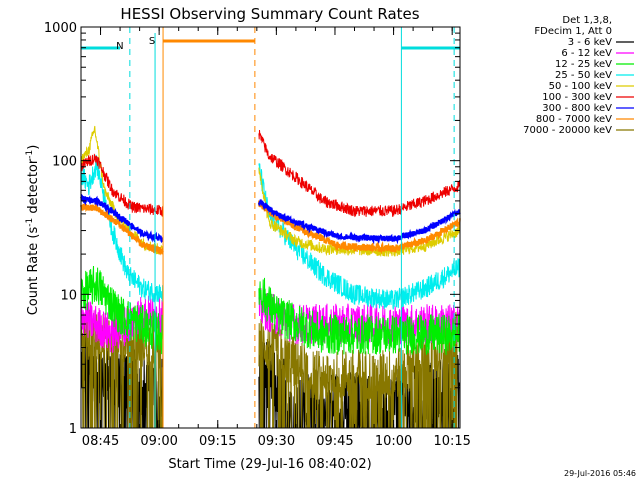 The height and width of the screenshot is (480, 640). What do you see at coordinates (30, 222) in the screenshot?
I see `y-axis-label-sup: -1` at bounding box center [30, 222].